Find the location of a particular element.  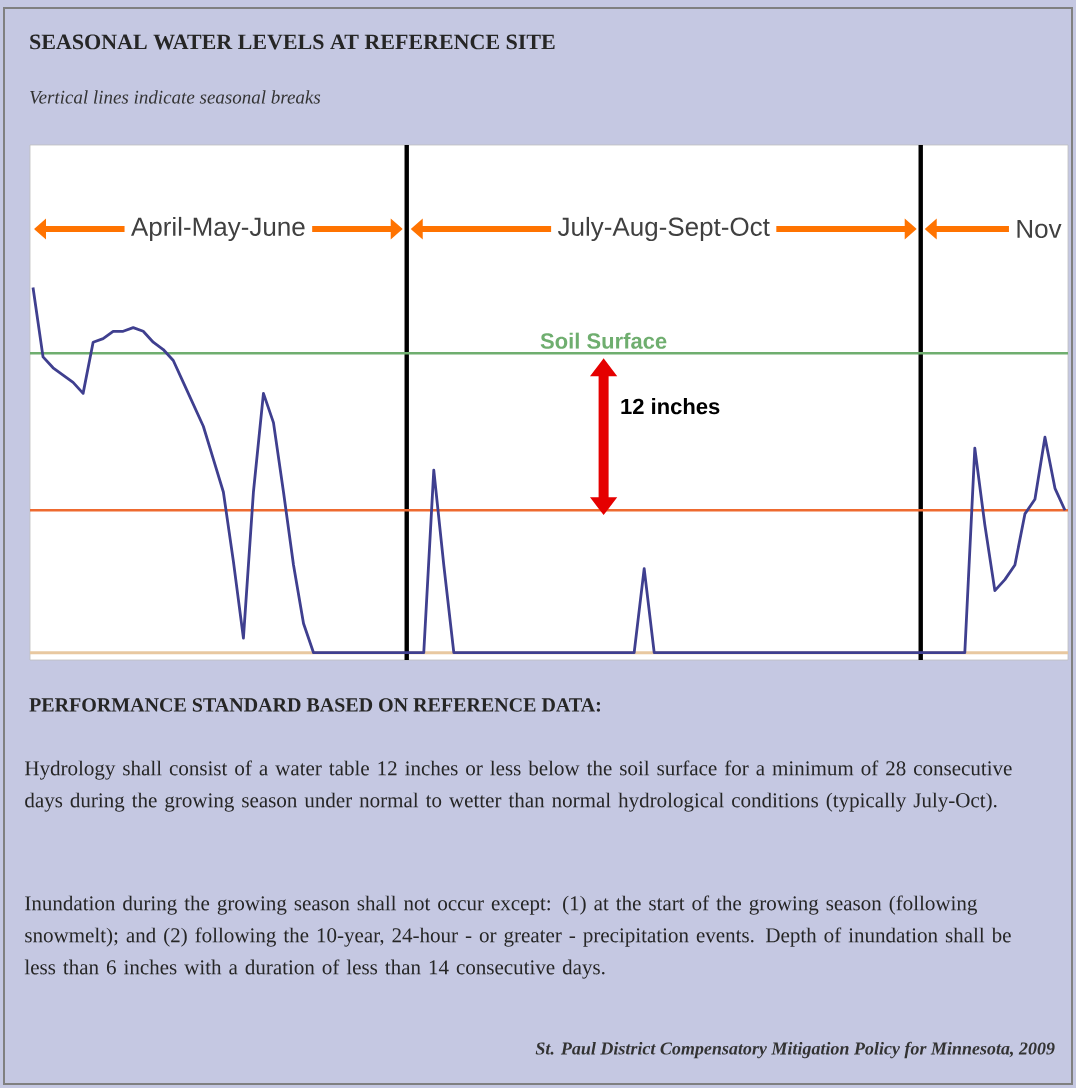

text: April-May-June is located at coordinates (218, 229).